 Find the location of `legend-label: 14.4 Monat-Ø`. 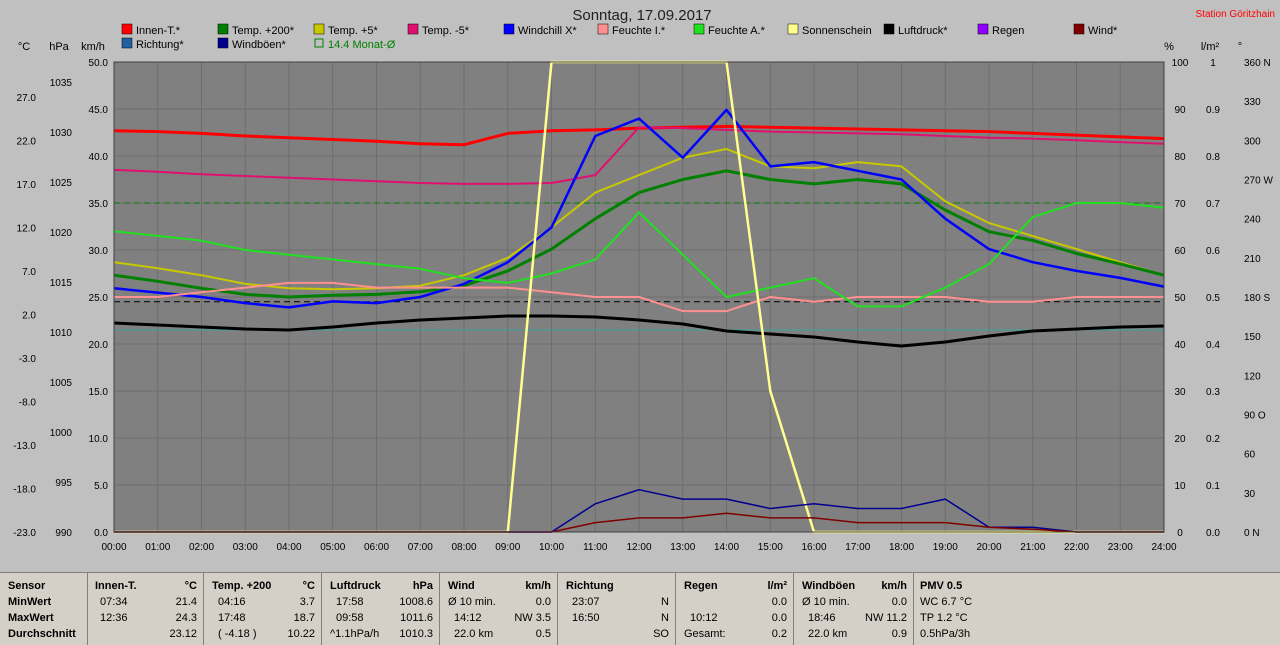

legend-label: 14.4 Monat-Ø is located at coordinates (362, 45).